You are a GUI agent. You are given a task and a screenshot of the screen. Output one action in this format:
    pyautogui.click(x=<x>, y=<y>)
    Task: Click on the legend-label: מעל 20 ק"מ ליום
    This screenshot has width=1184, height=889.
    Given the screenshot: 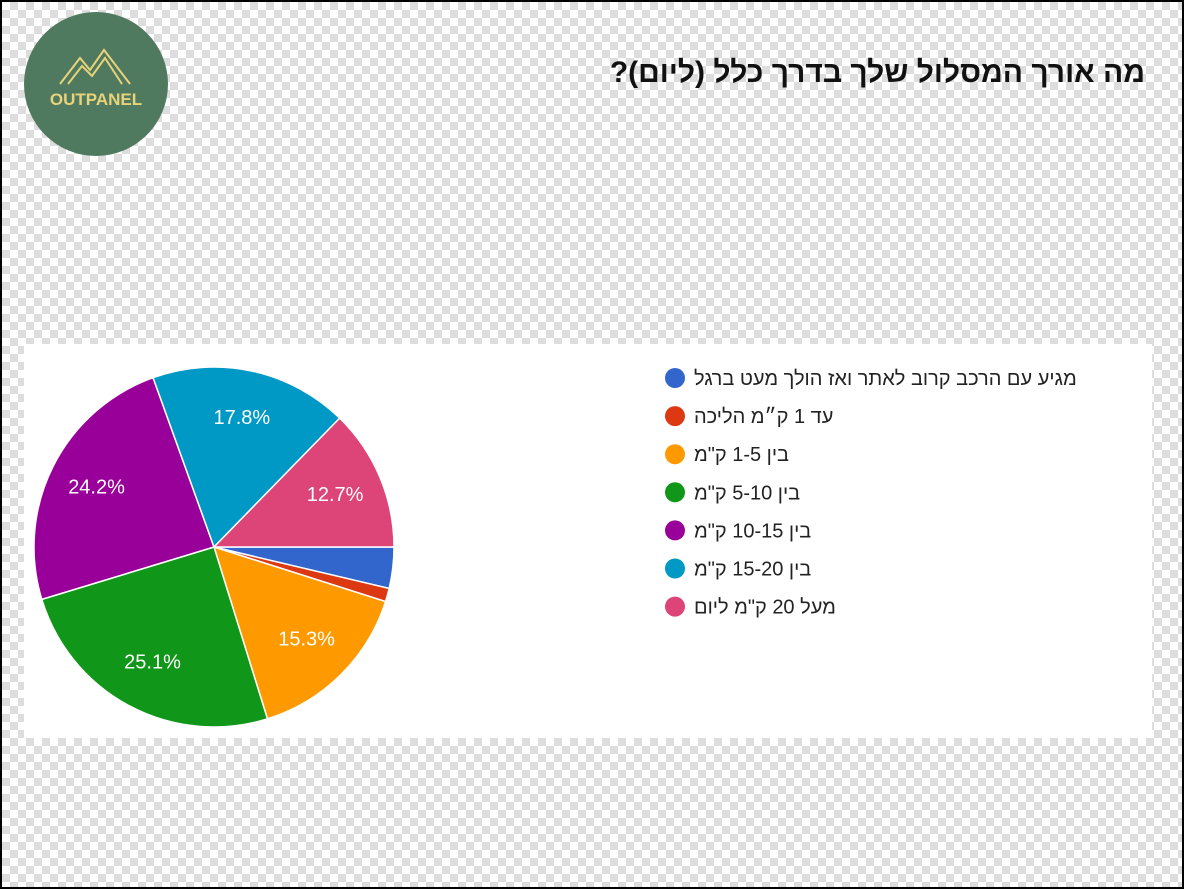 What is the action you would take?
    pyautogui.click(x=765, y=608)
    